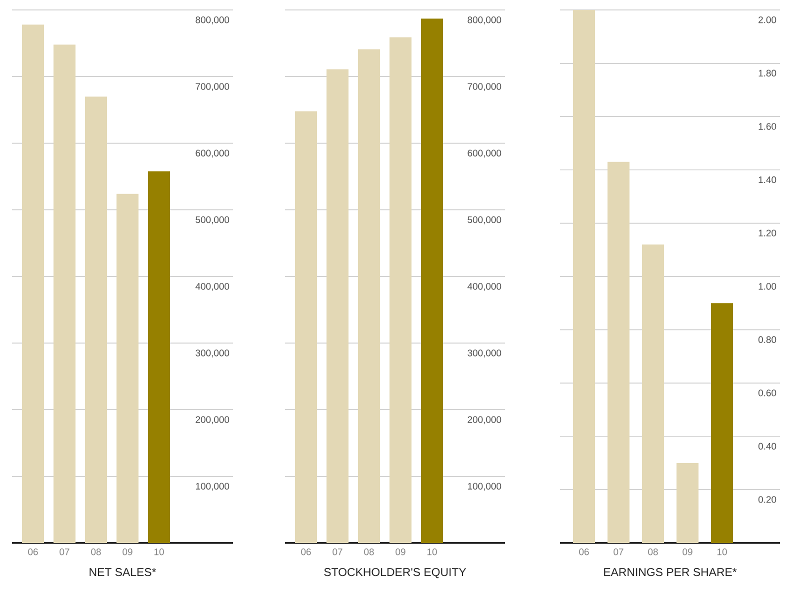  Describe the element at coordinates (767, 286) in the screenshot. I see `y-tick-label: 1.00` at that location.